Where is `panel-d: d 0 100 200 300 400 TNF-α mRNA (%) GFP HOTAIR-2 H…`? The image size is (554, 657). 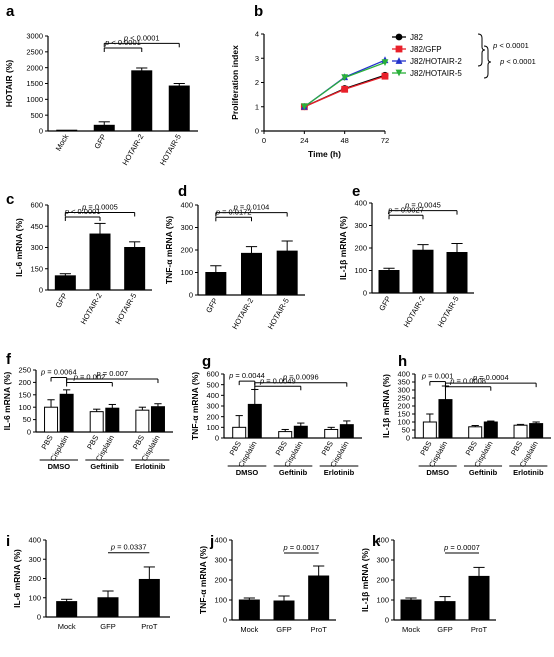 panel-d: d 0 100 200 300 400 TNF-α mRNA (%) GFP HOTAIR-2 H… is located at coordinates (234, 257).